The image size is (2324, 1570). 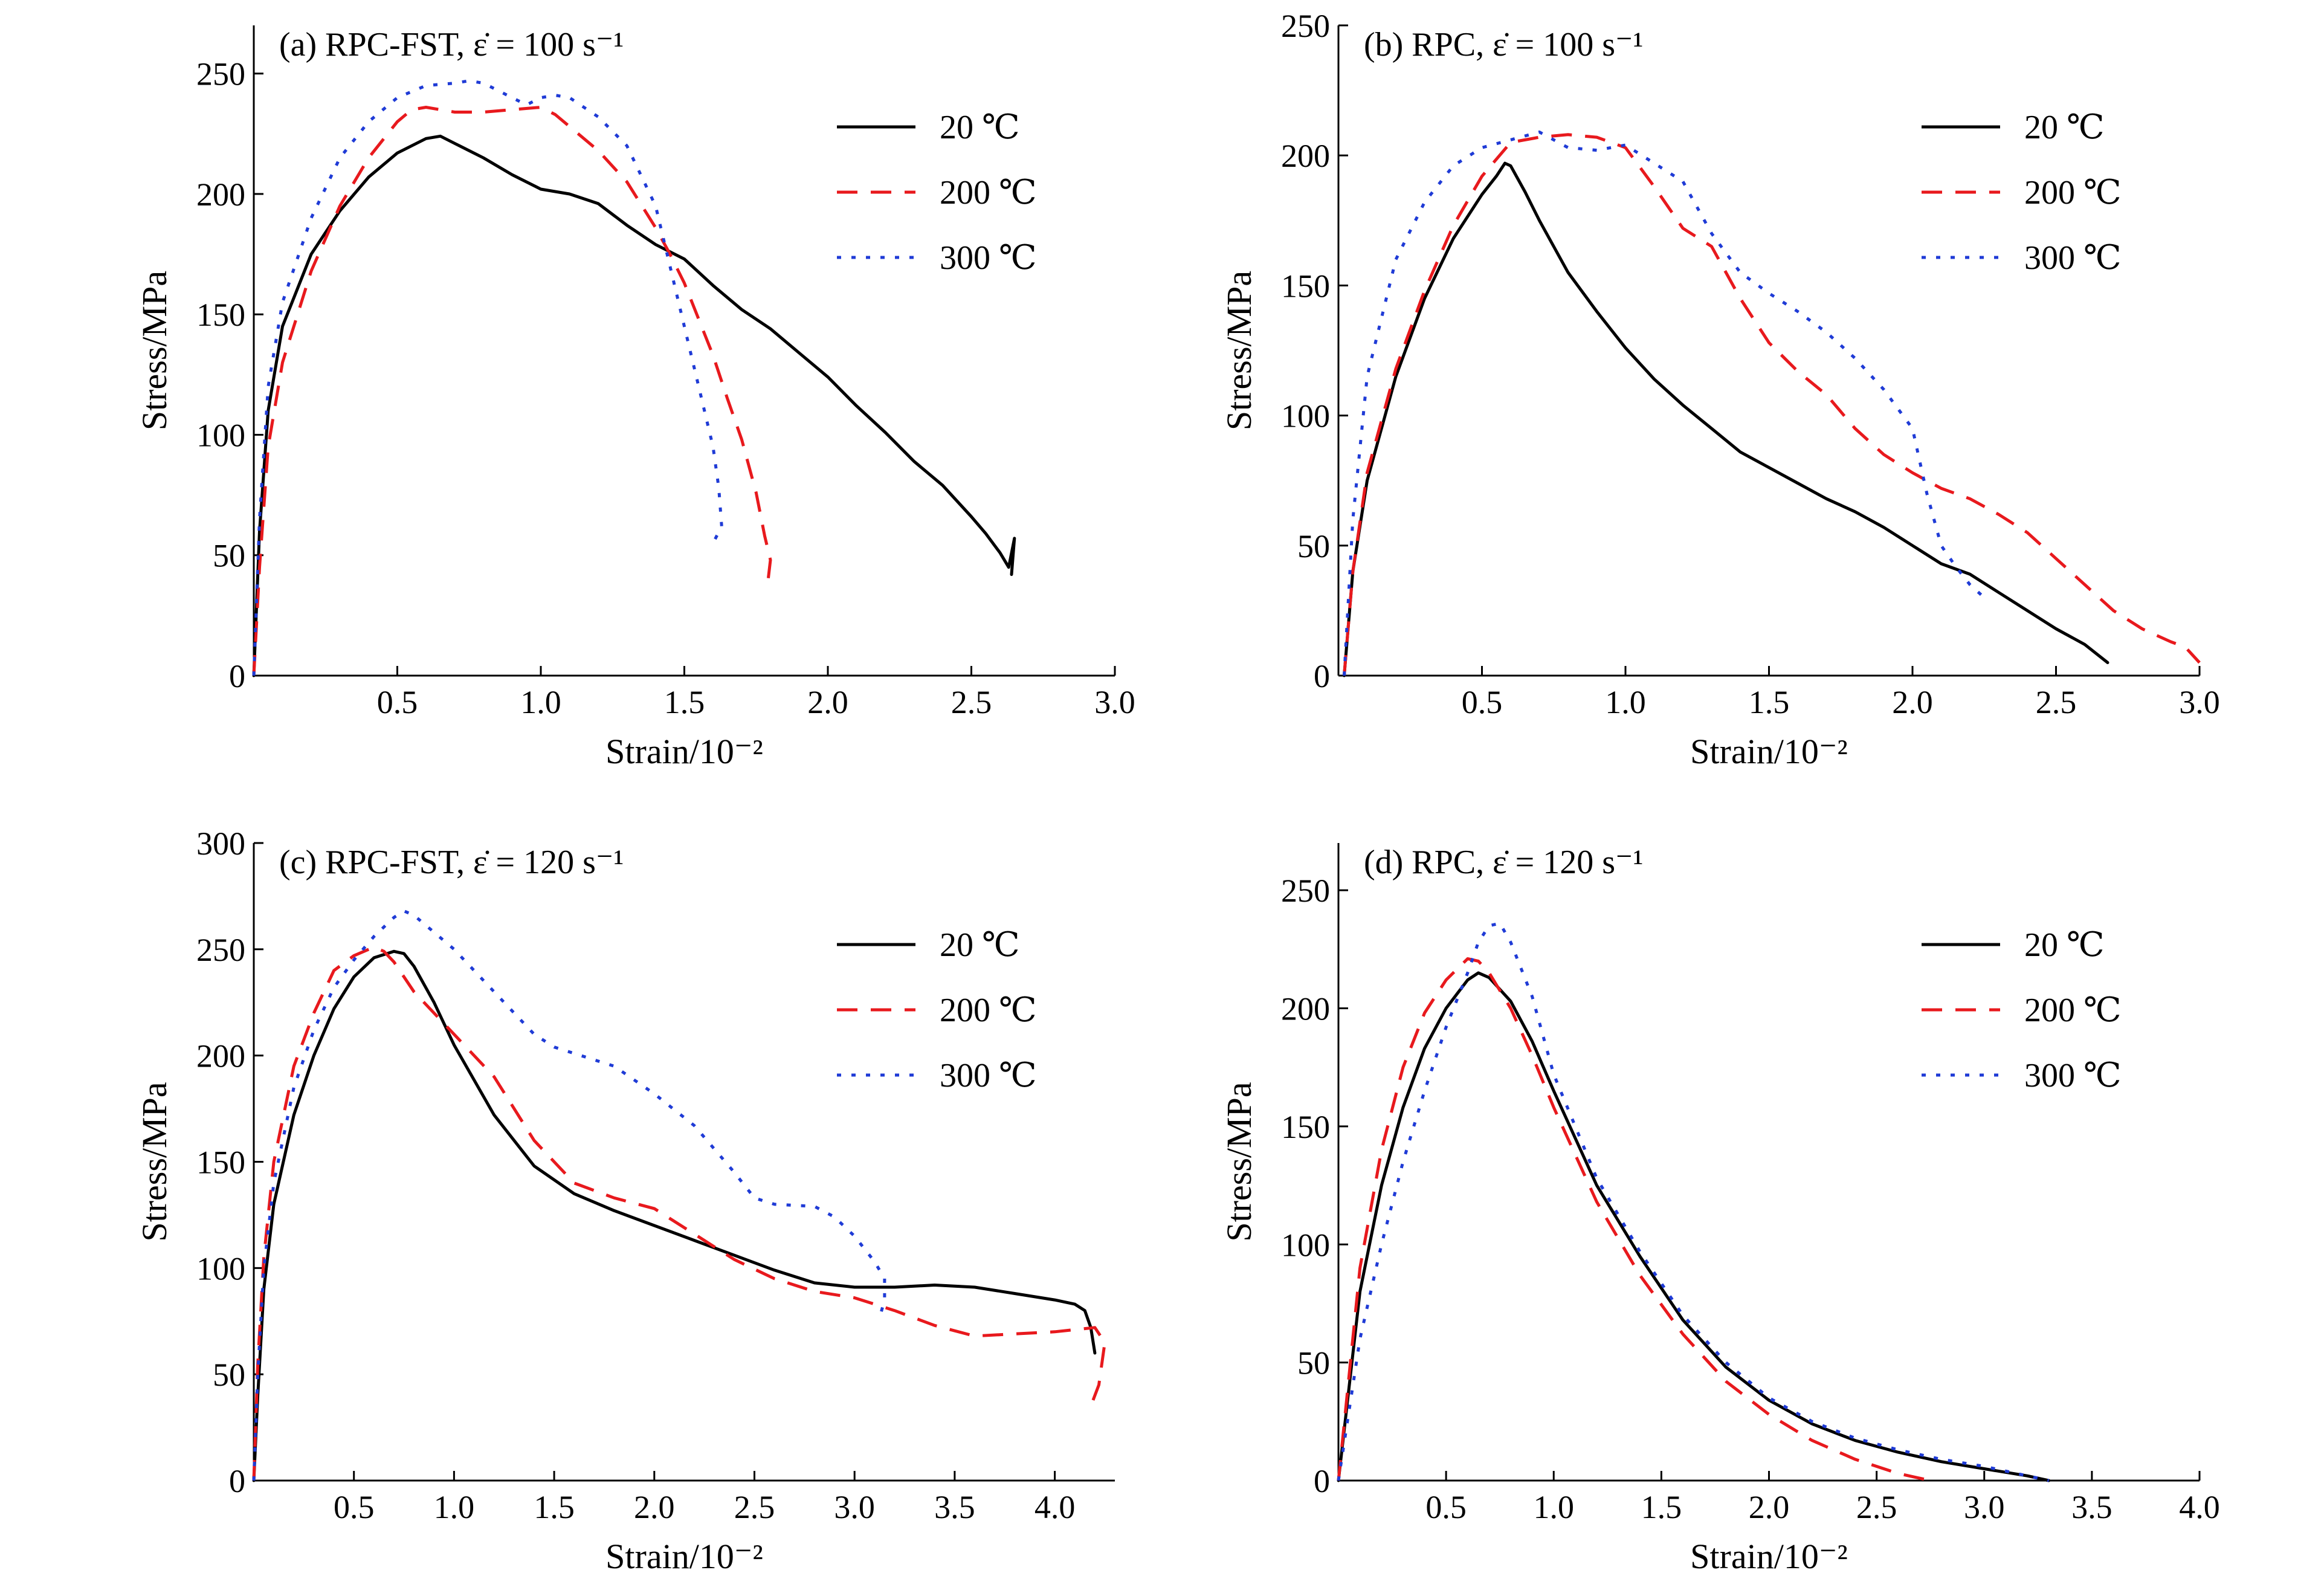 I want to click on panel-title: (c) RPC-FST, ε̇ = 120 s⁻¹, so click(x=452, y=862).